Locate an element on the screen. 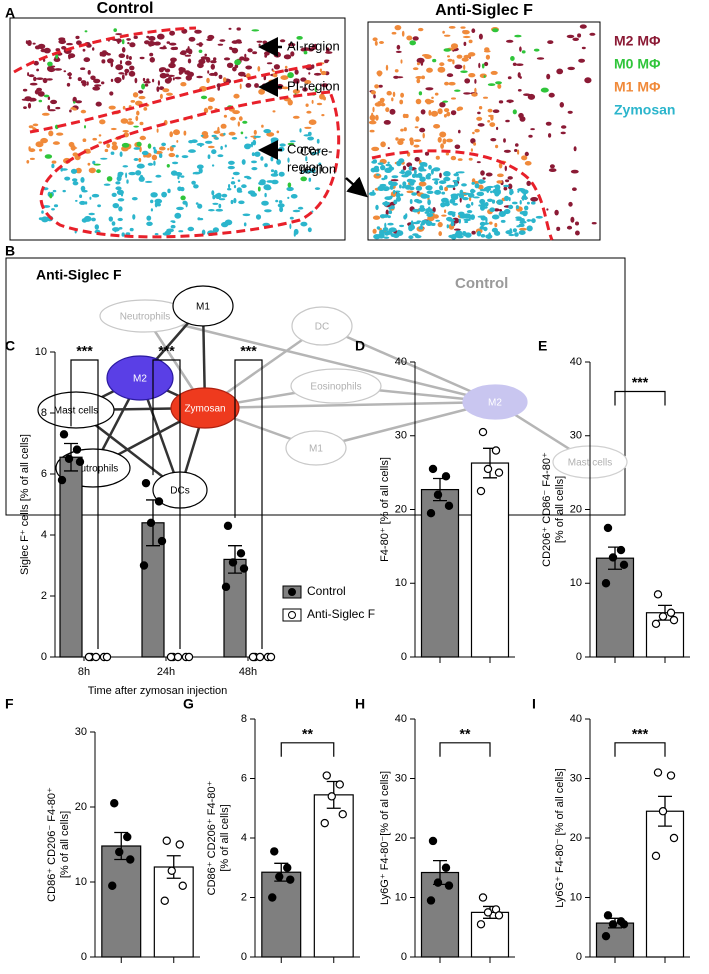  significance-bracket is located at coordinates (307, 749).